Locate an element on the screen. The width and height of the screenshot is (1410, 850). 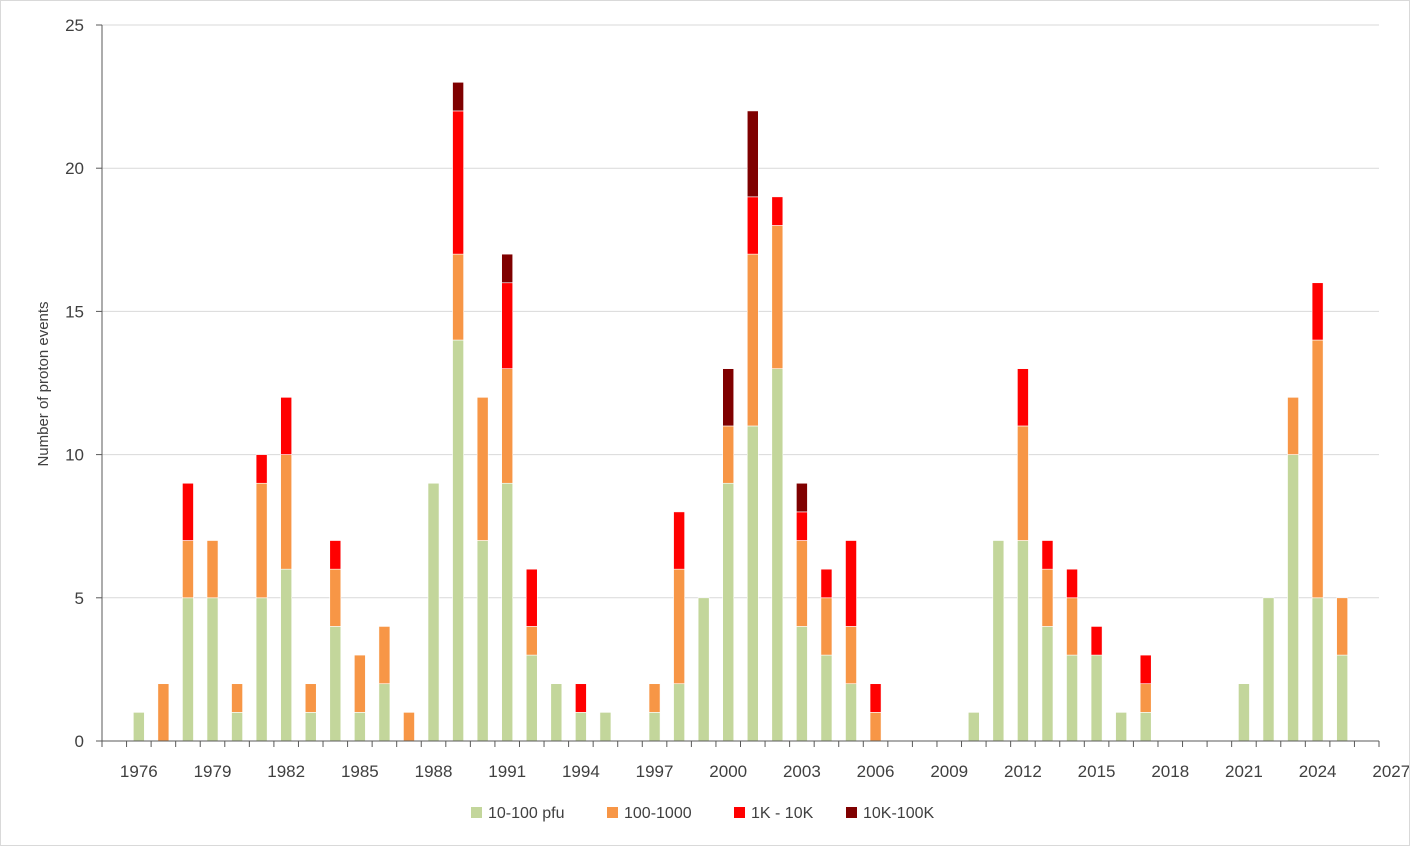
x-tick-label: 2018 is located at coordinates (1170, 771).